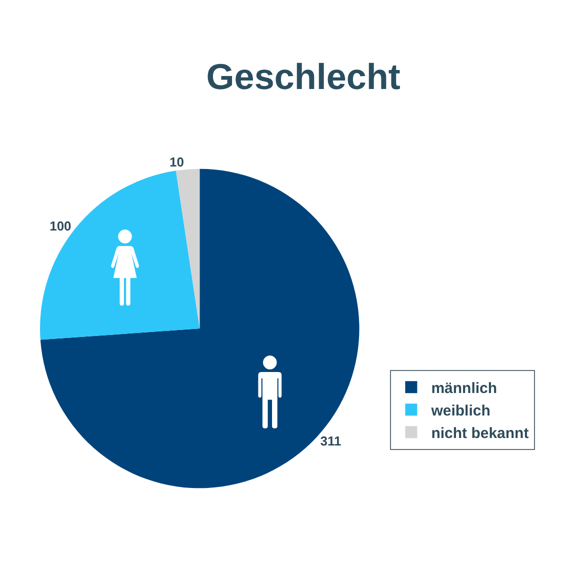  What do you see at coordinates (464, 388) in the screenshot?
I see `legend-label: männlich` at bounding box center [464, 388].